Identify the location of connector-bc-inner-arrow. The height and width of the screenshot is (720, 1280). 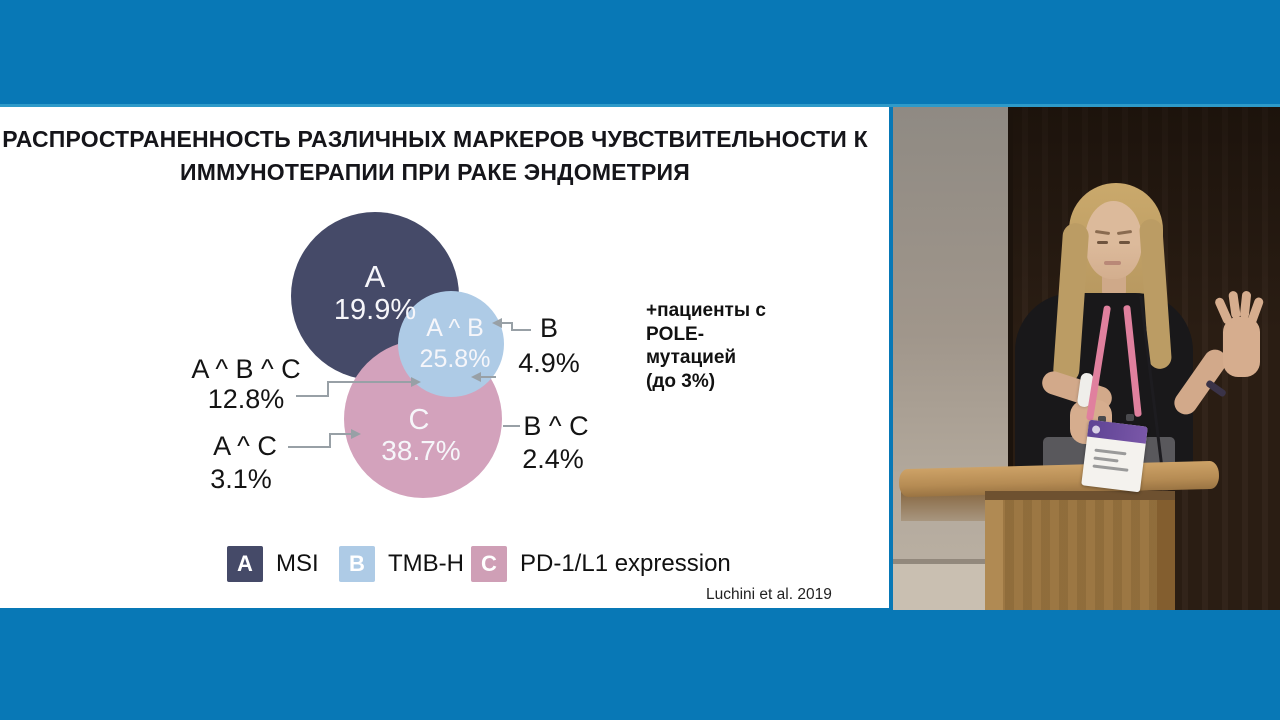
(476, 377).